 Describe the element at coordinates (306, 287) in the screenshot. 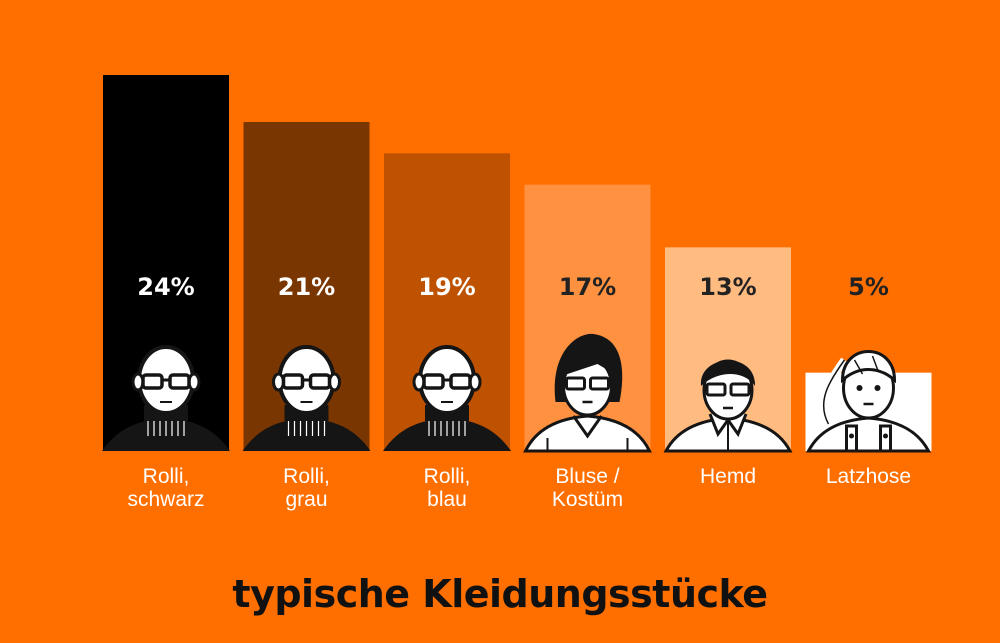

I see `value-label-2: 21%` at that location.